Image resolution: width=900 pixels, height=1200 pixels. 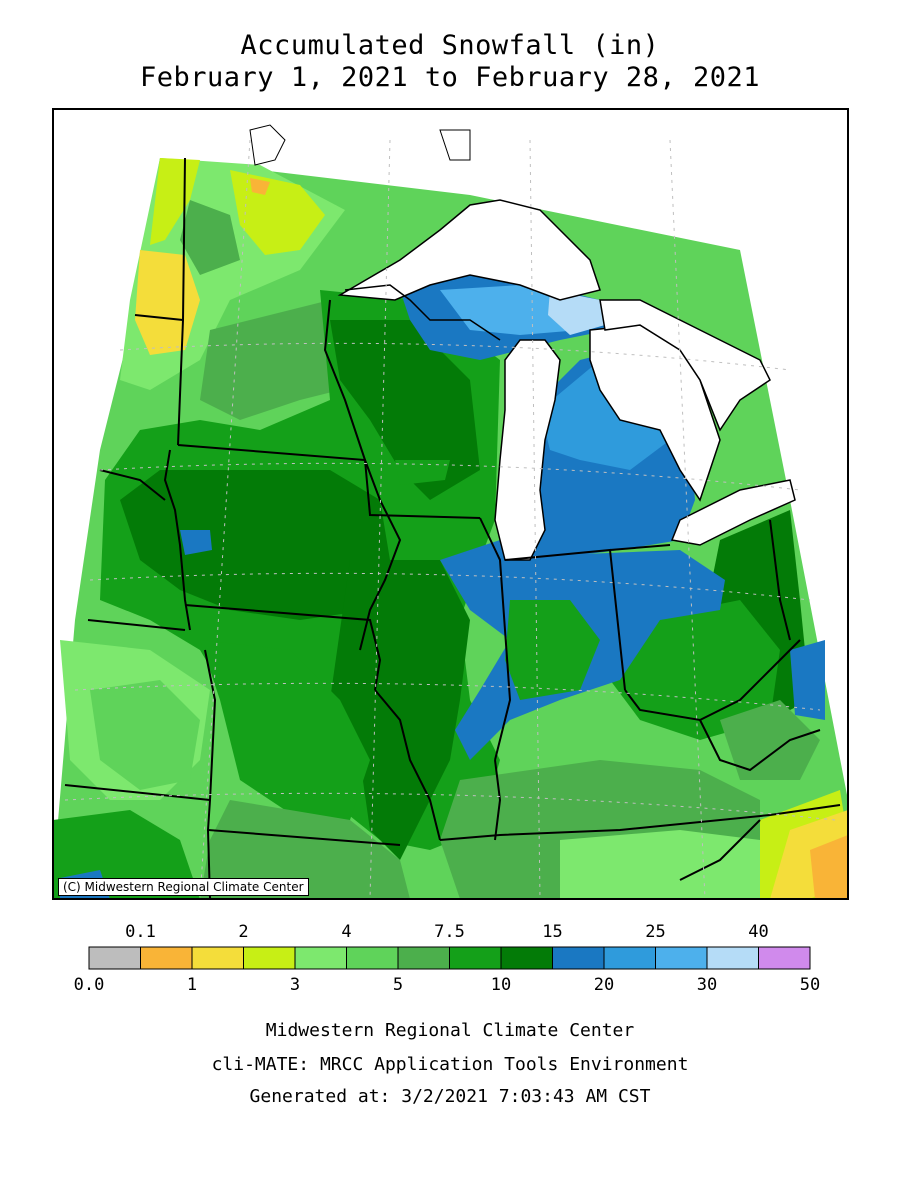 I want to click on snow-region-north-medium, so click(x=210, y=237).